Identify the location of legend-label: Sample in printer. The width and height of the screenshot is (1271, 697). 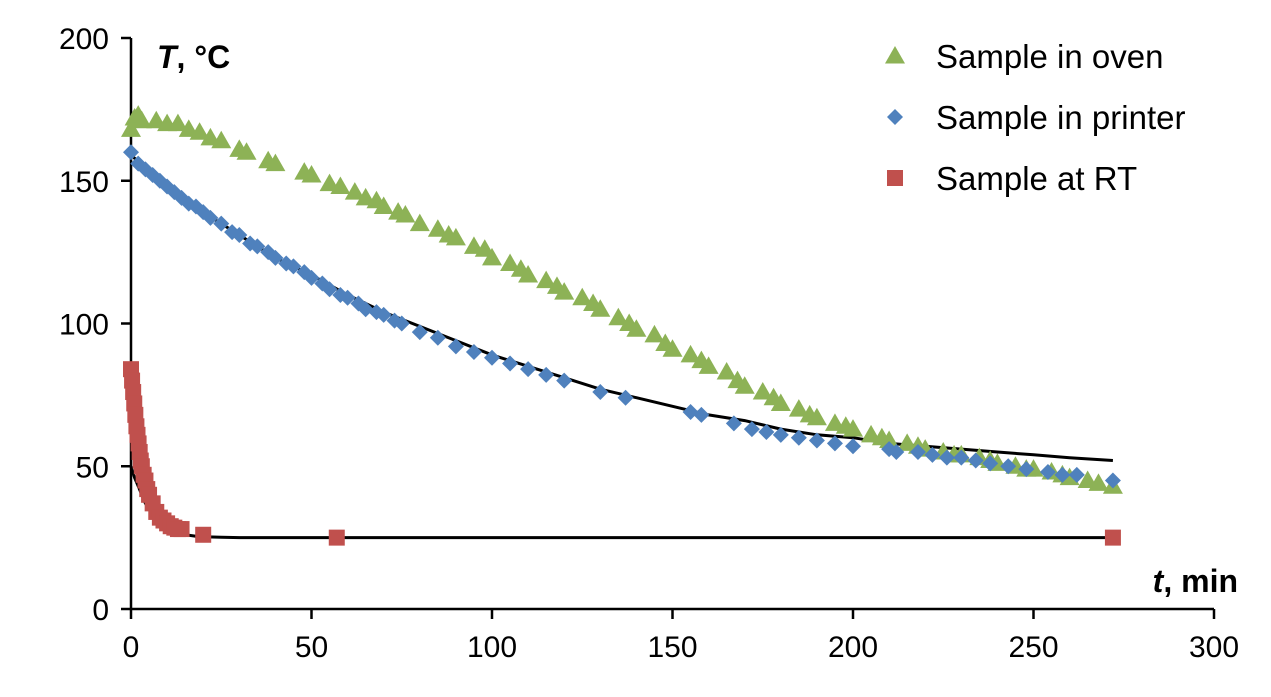
(1060, 117).